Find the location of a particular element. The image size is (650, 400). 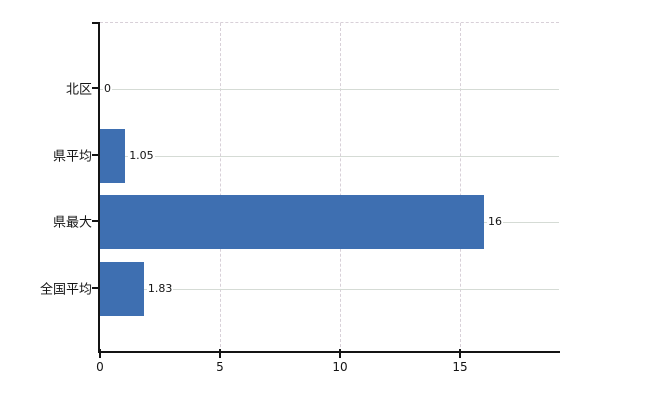

category-axis-labels: 北区県平均県最大全国平均 is located at coordinates (46, 187).